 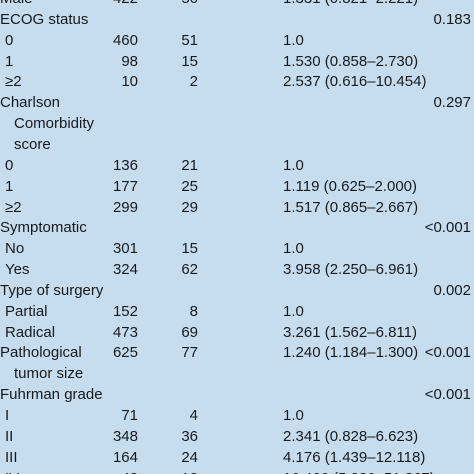 I want to click on row-label: Type of surgery, so click(x=52, y=290).